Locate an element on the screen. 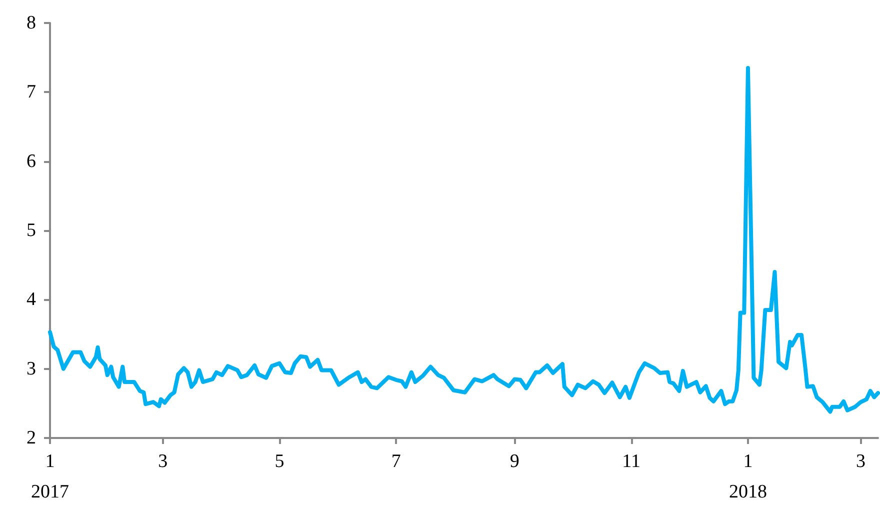 This screenshot has width=880, height=517. y-tick-label: 6 is located at coordinates (31, 161).